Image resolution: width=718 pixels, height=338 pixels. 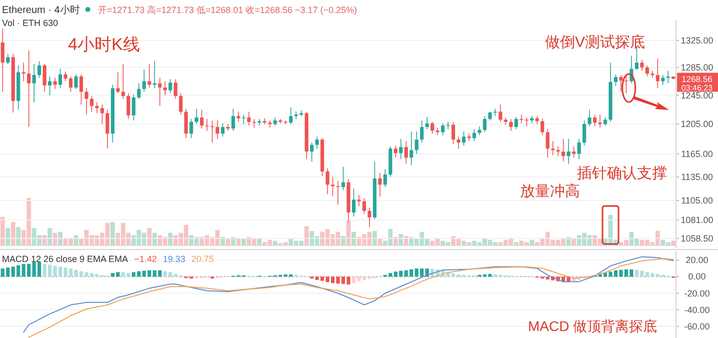 What do you see at coordinates (697, 326) in the screenshot?
I see `y-tick-label: -60.00` at bounding box center [697, 326].